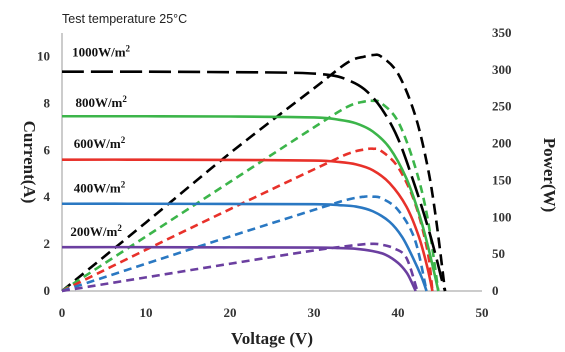 This screenshot has height=352, width=565. What do you see at coordinates (502, 69) in the screenshot?
I see `y-right-tick-300: 300` at bounding box center [502, 69].